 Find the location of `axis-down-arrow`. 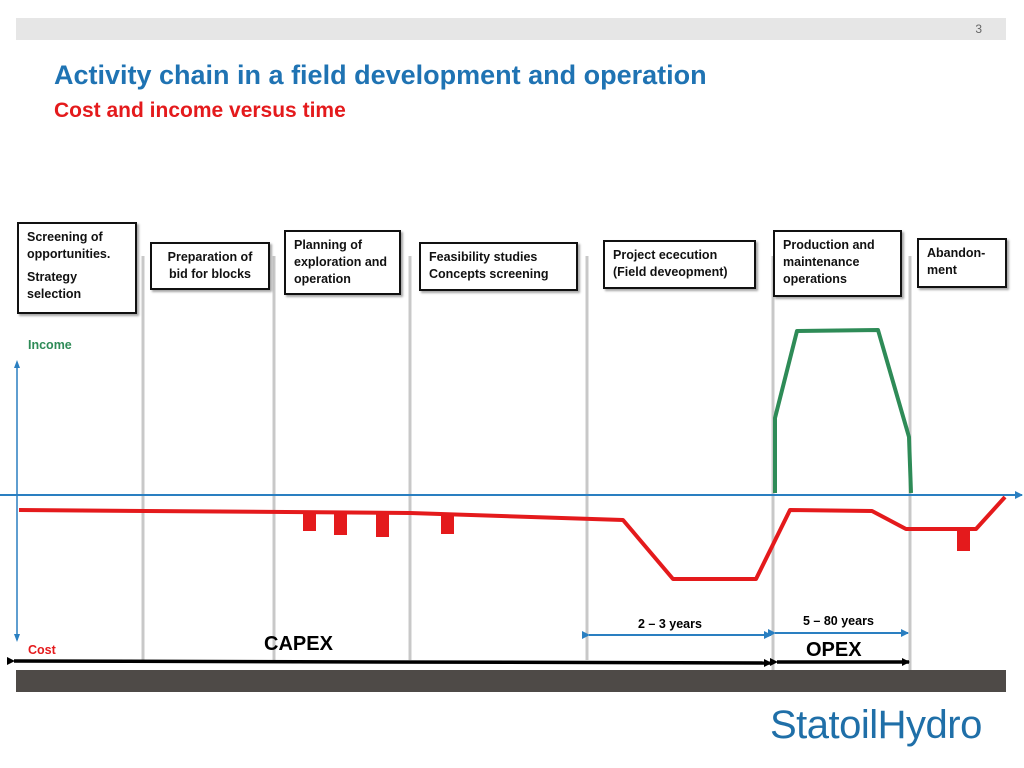

axis-down-arrow is located at coordinates (17, 638).